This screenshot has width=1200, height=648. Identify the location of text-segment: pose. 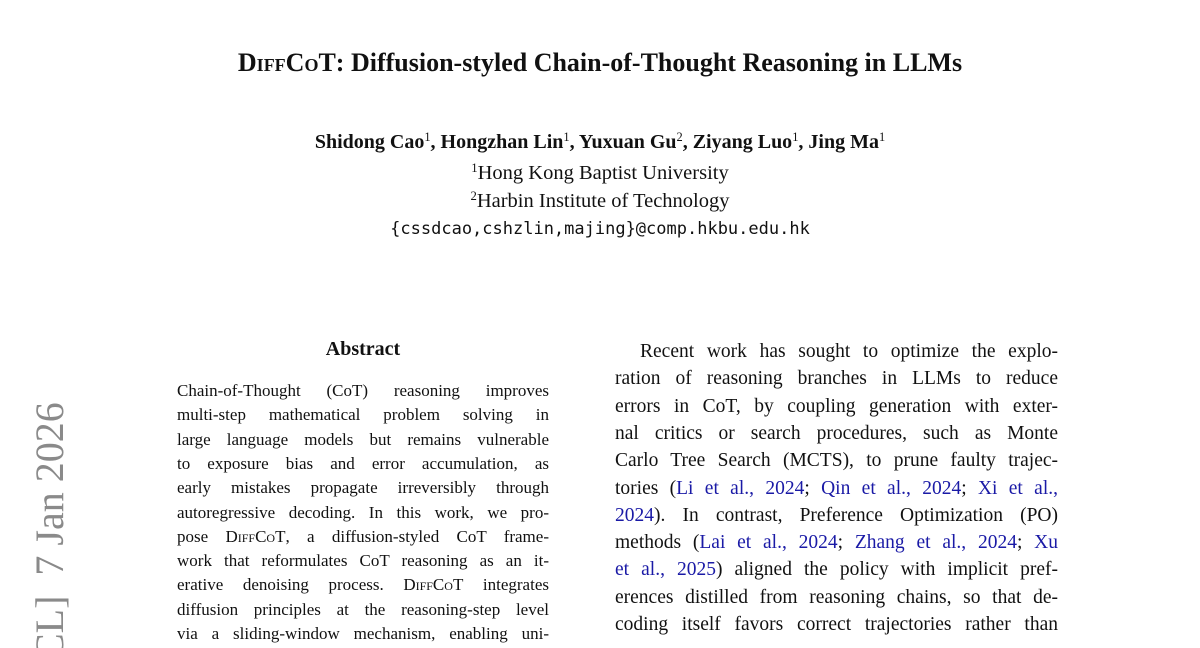
(201, 536).